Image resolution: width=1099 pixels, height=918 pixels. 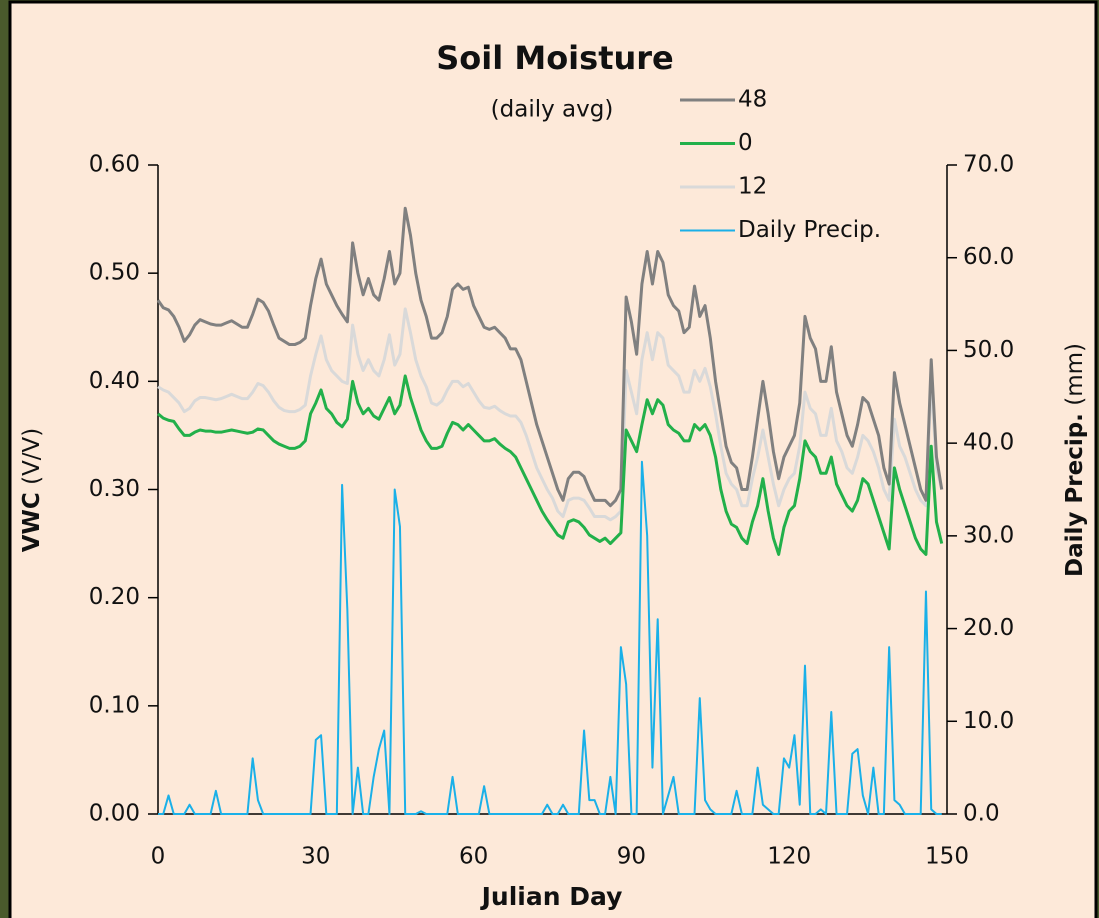 What do you see at coordinates (988, 535) in the screenshot?
I see `y2-tick-label: 30.0` at bounding box center [988, 535].